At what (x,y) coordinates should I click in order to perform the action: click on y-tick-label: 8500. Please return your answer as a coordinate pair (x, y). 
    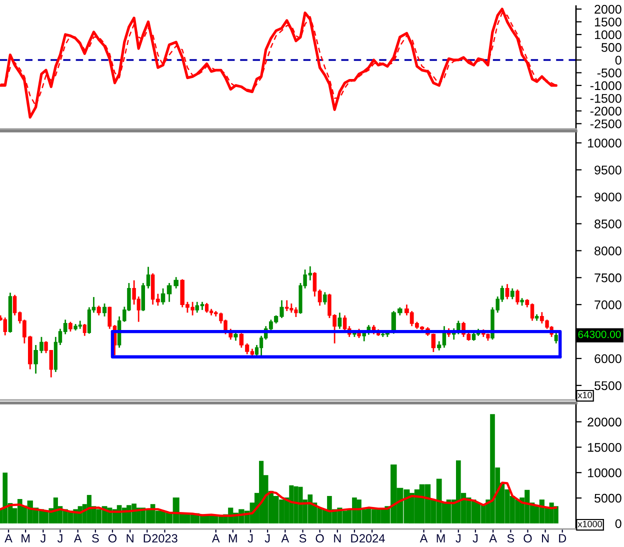
    Looking at the image, I should click on (608, 224).